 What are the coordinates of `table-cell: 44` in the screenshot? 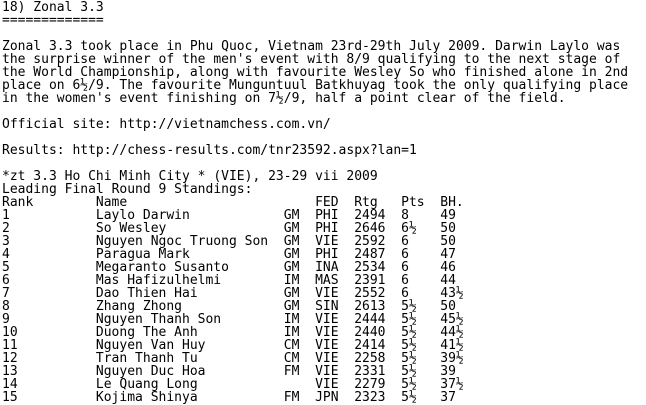 It's located at (448, 280).